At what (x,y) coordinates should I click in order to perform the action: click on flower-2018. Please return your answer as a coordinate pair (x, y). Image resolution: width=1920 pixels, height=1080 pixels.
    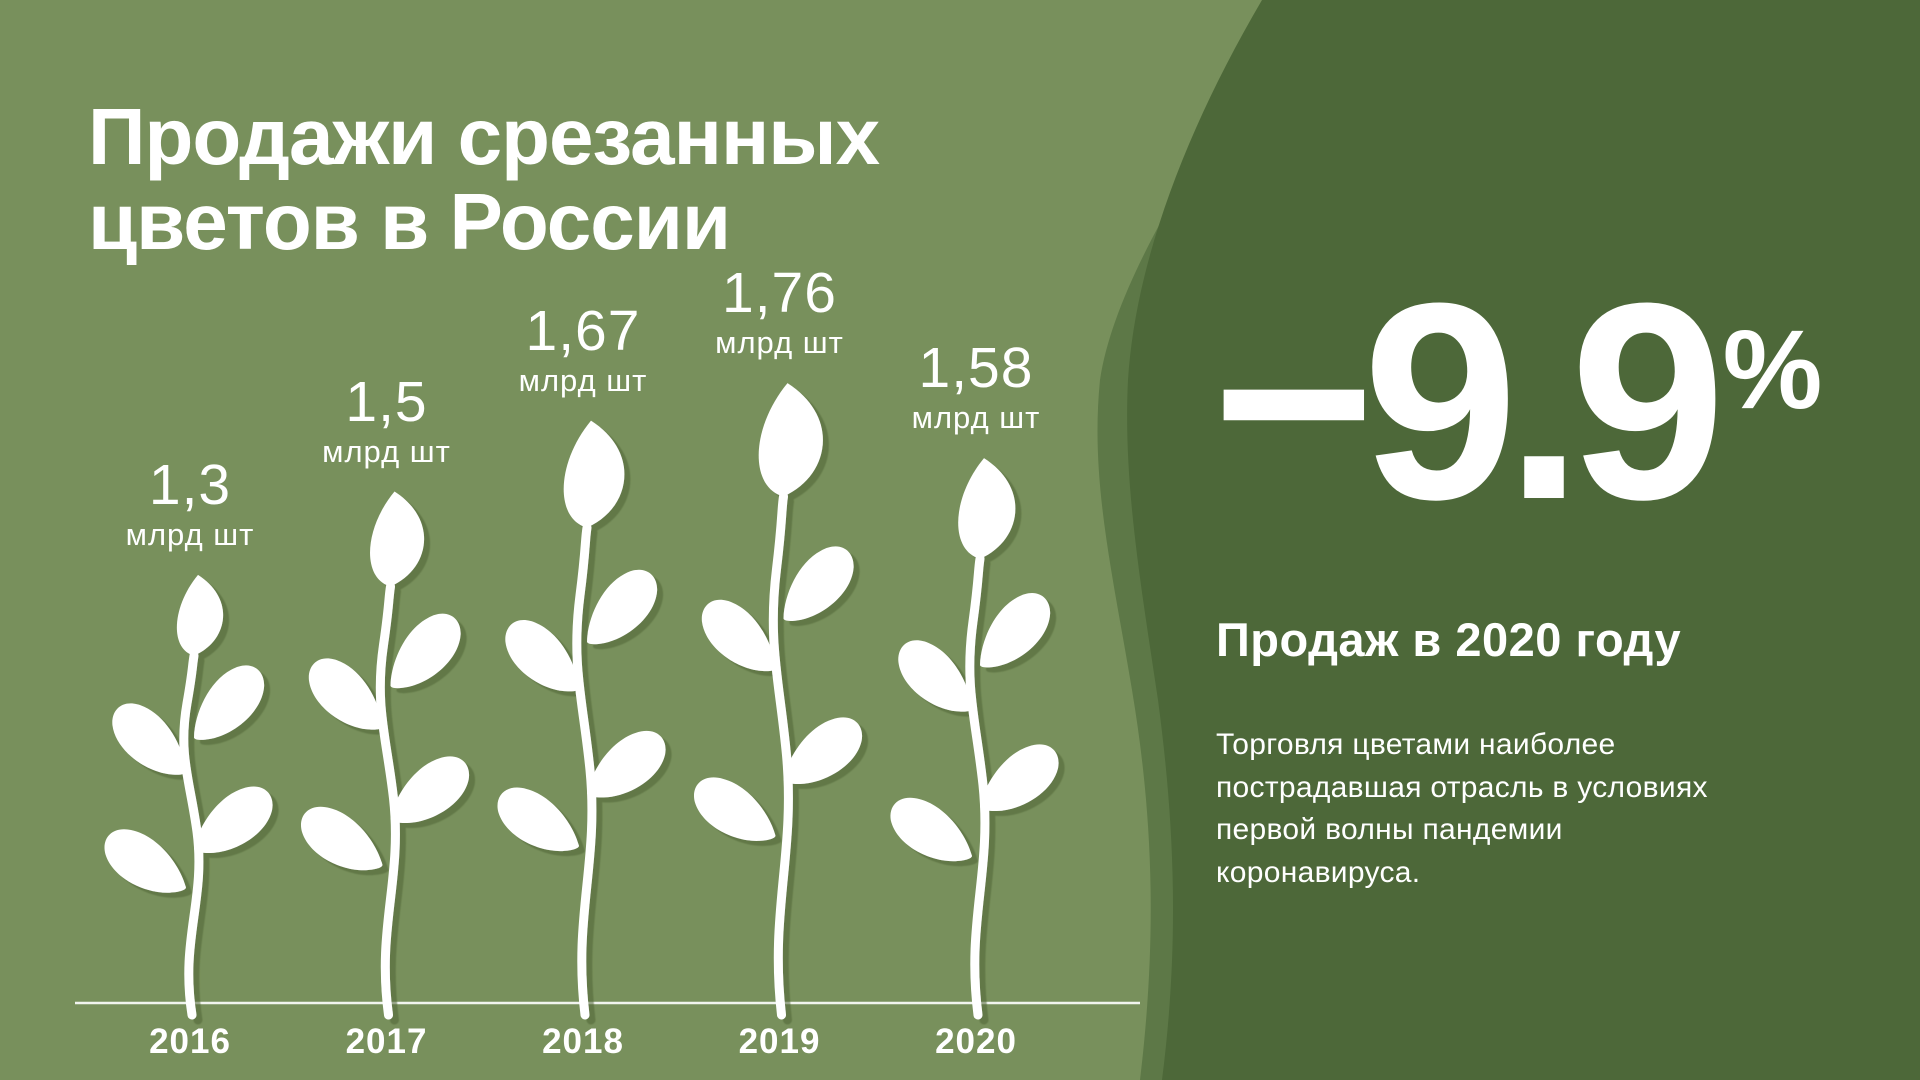
    Looking at the image, I should click on (581, 720).